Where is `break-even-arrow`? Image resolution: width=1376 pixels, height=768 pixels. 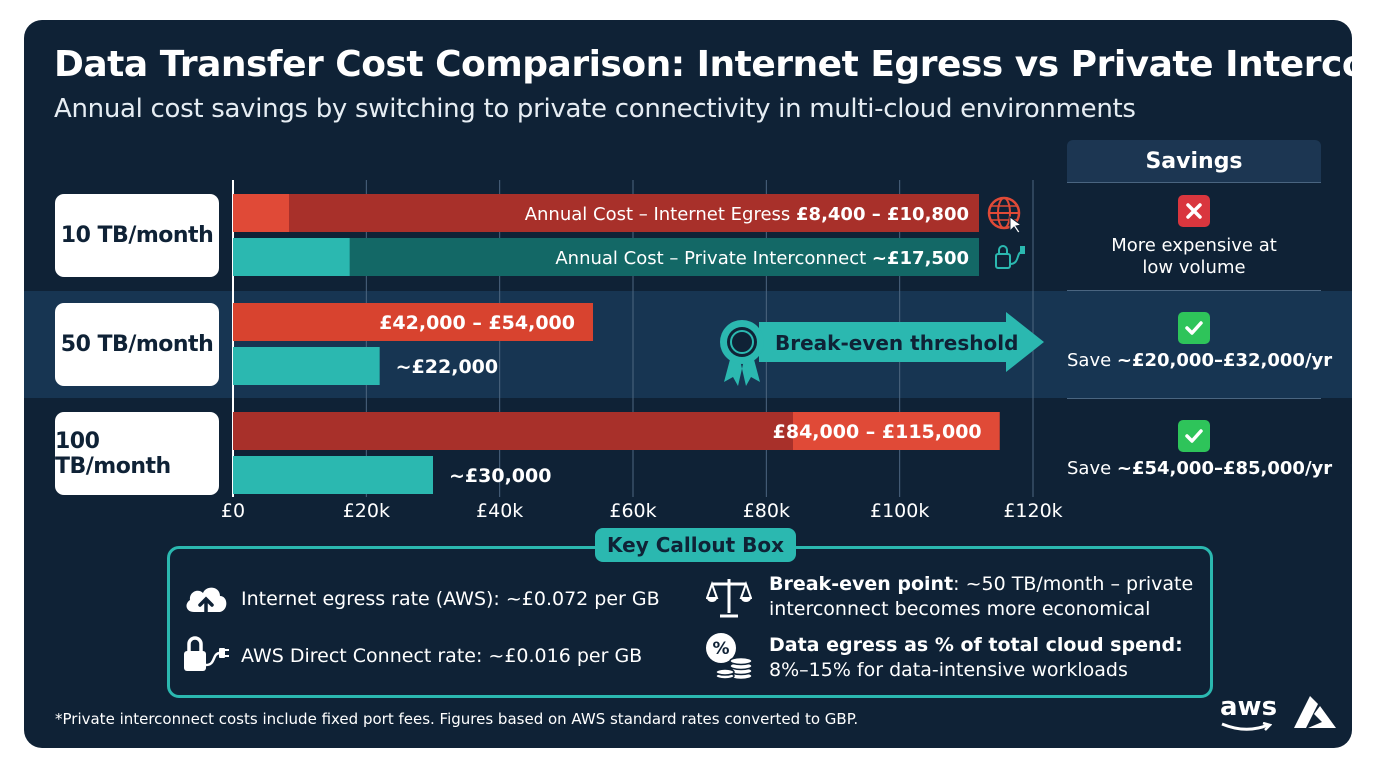
break-even-arrow is located at coordinates (901, 342).